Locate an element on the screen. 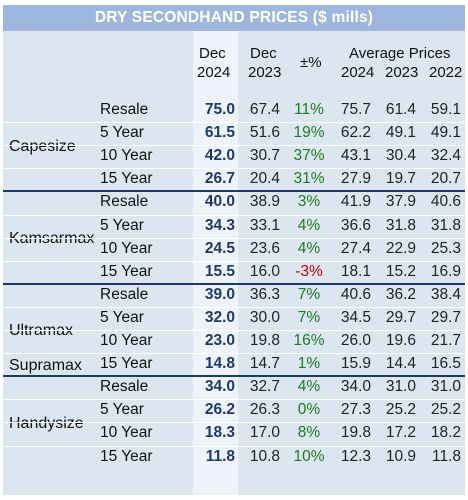 The width and height of the screenshot is (468, 500). cell-avg-2023: 17.2 is located at coordinates (400, 433).